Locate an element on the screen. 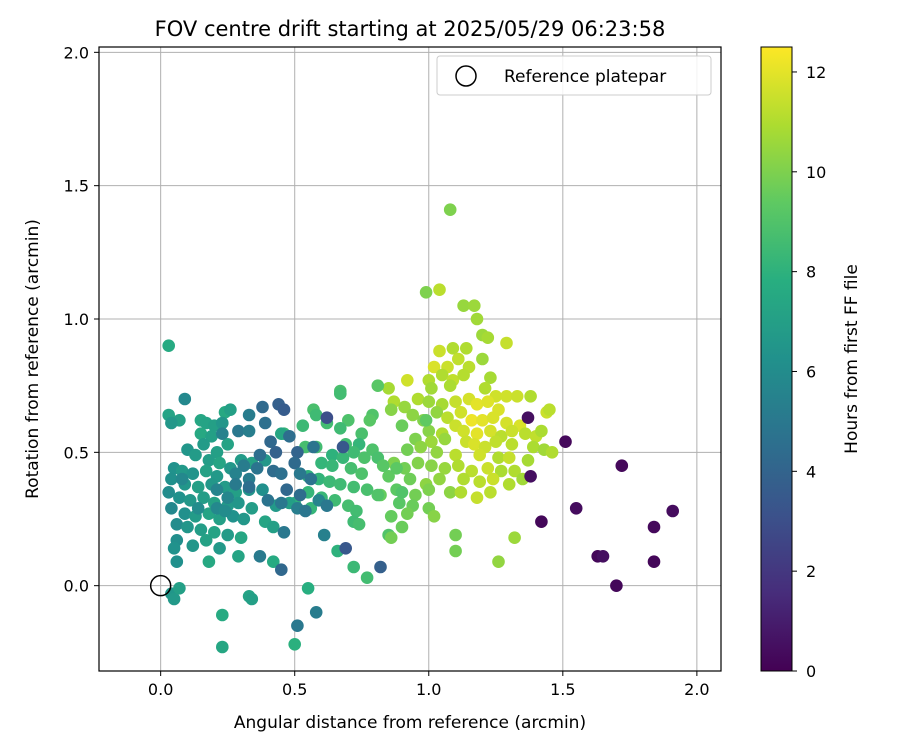 This screenshot has height=750, width=900. x-tick-label: 1.5 is located at coordinates (562, 689).